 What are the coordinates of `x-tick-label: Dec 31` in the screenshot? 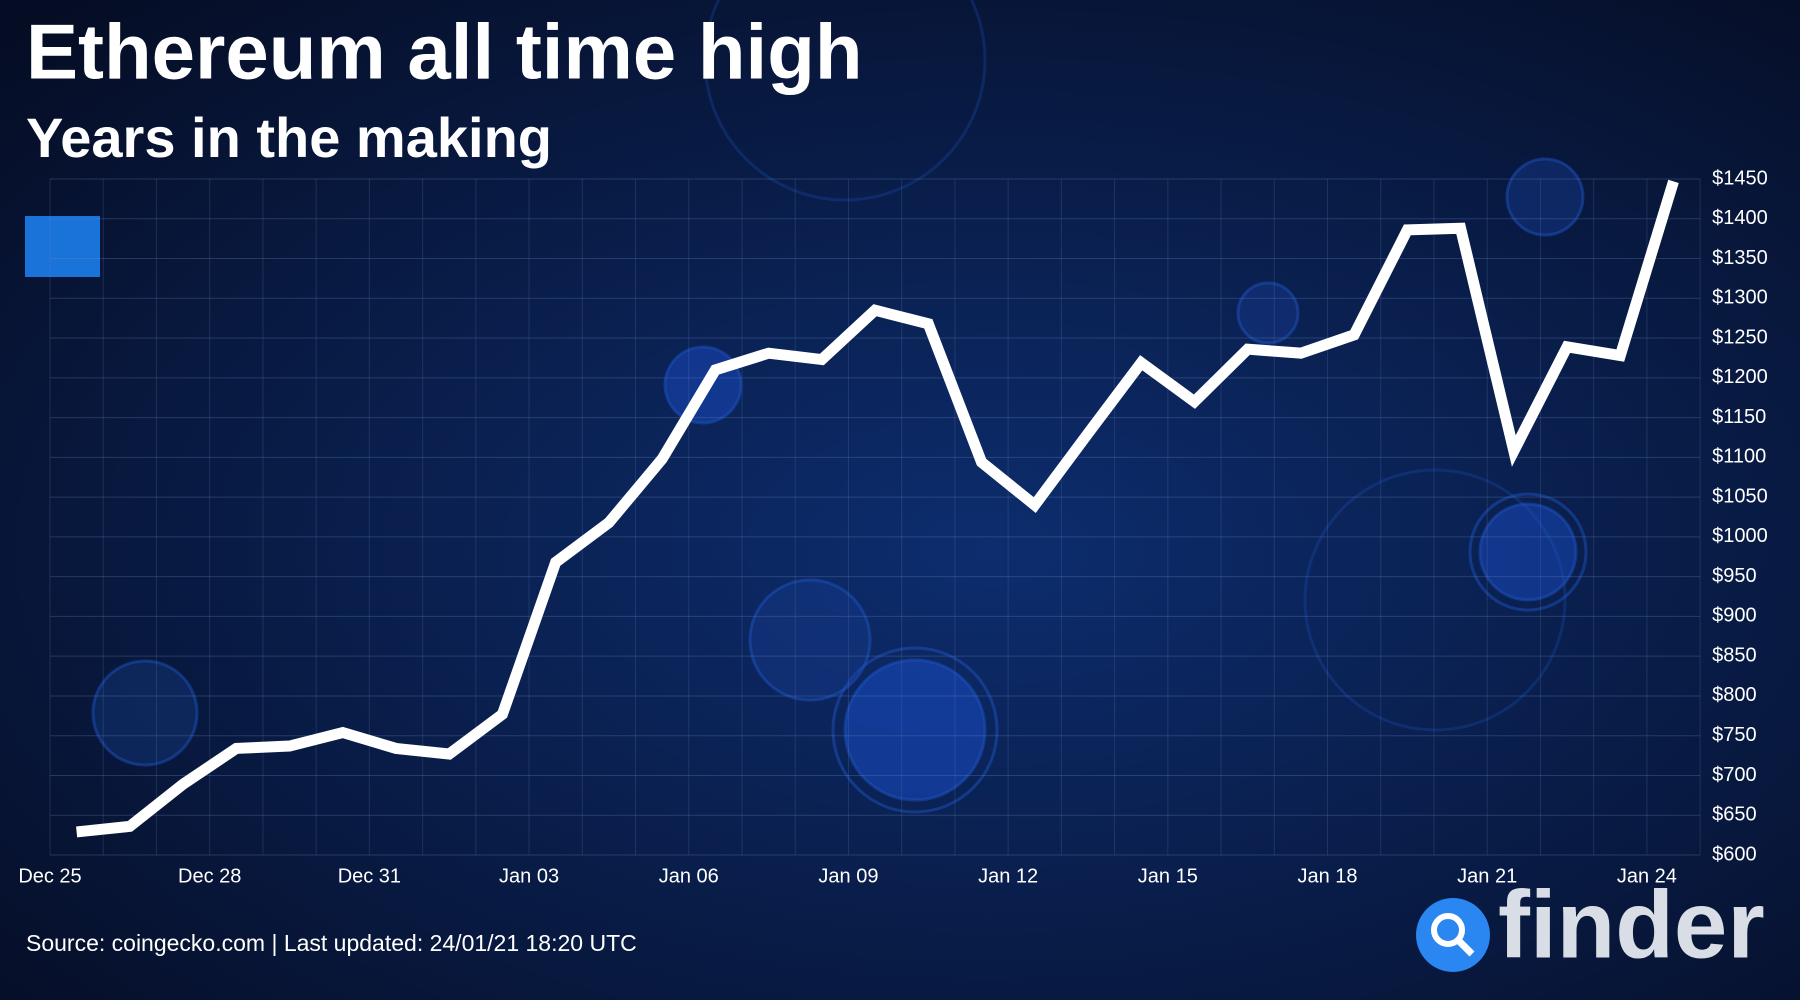 It's located at (369, 876).